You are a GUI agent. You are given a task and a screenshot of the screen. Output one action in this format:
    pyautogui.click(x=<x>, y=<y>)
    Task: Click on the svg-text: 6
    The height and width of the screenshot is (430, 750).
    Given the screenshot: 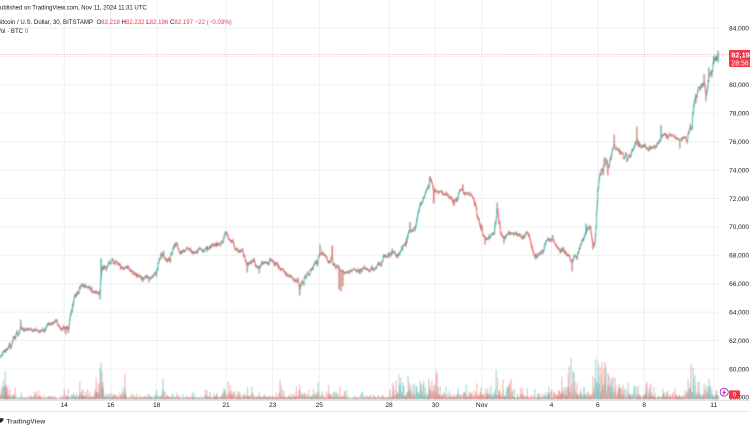 What is the action you would take?
    pyautogui.click(x=598, y=405)
    